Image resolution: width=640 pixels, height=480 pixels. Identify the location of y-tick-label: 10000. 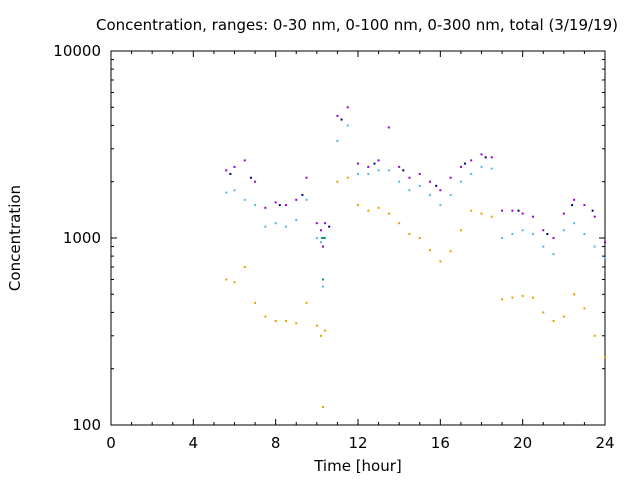
(77, 51).